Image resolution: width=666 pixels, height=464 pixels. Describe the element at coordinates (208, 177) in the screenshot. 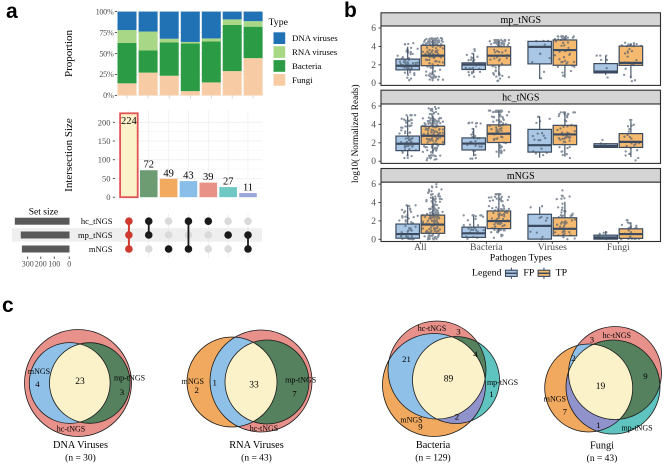

I see `svg-text: 39` at that location.